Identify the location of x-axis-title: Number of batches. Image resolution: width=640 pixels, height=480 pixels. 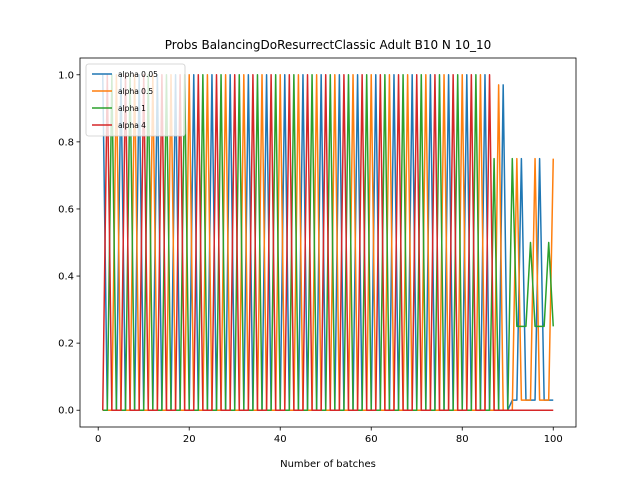
(328, 464).